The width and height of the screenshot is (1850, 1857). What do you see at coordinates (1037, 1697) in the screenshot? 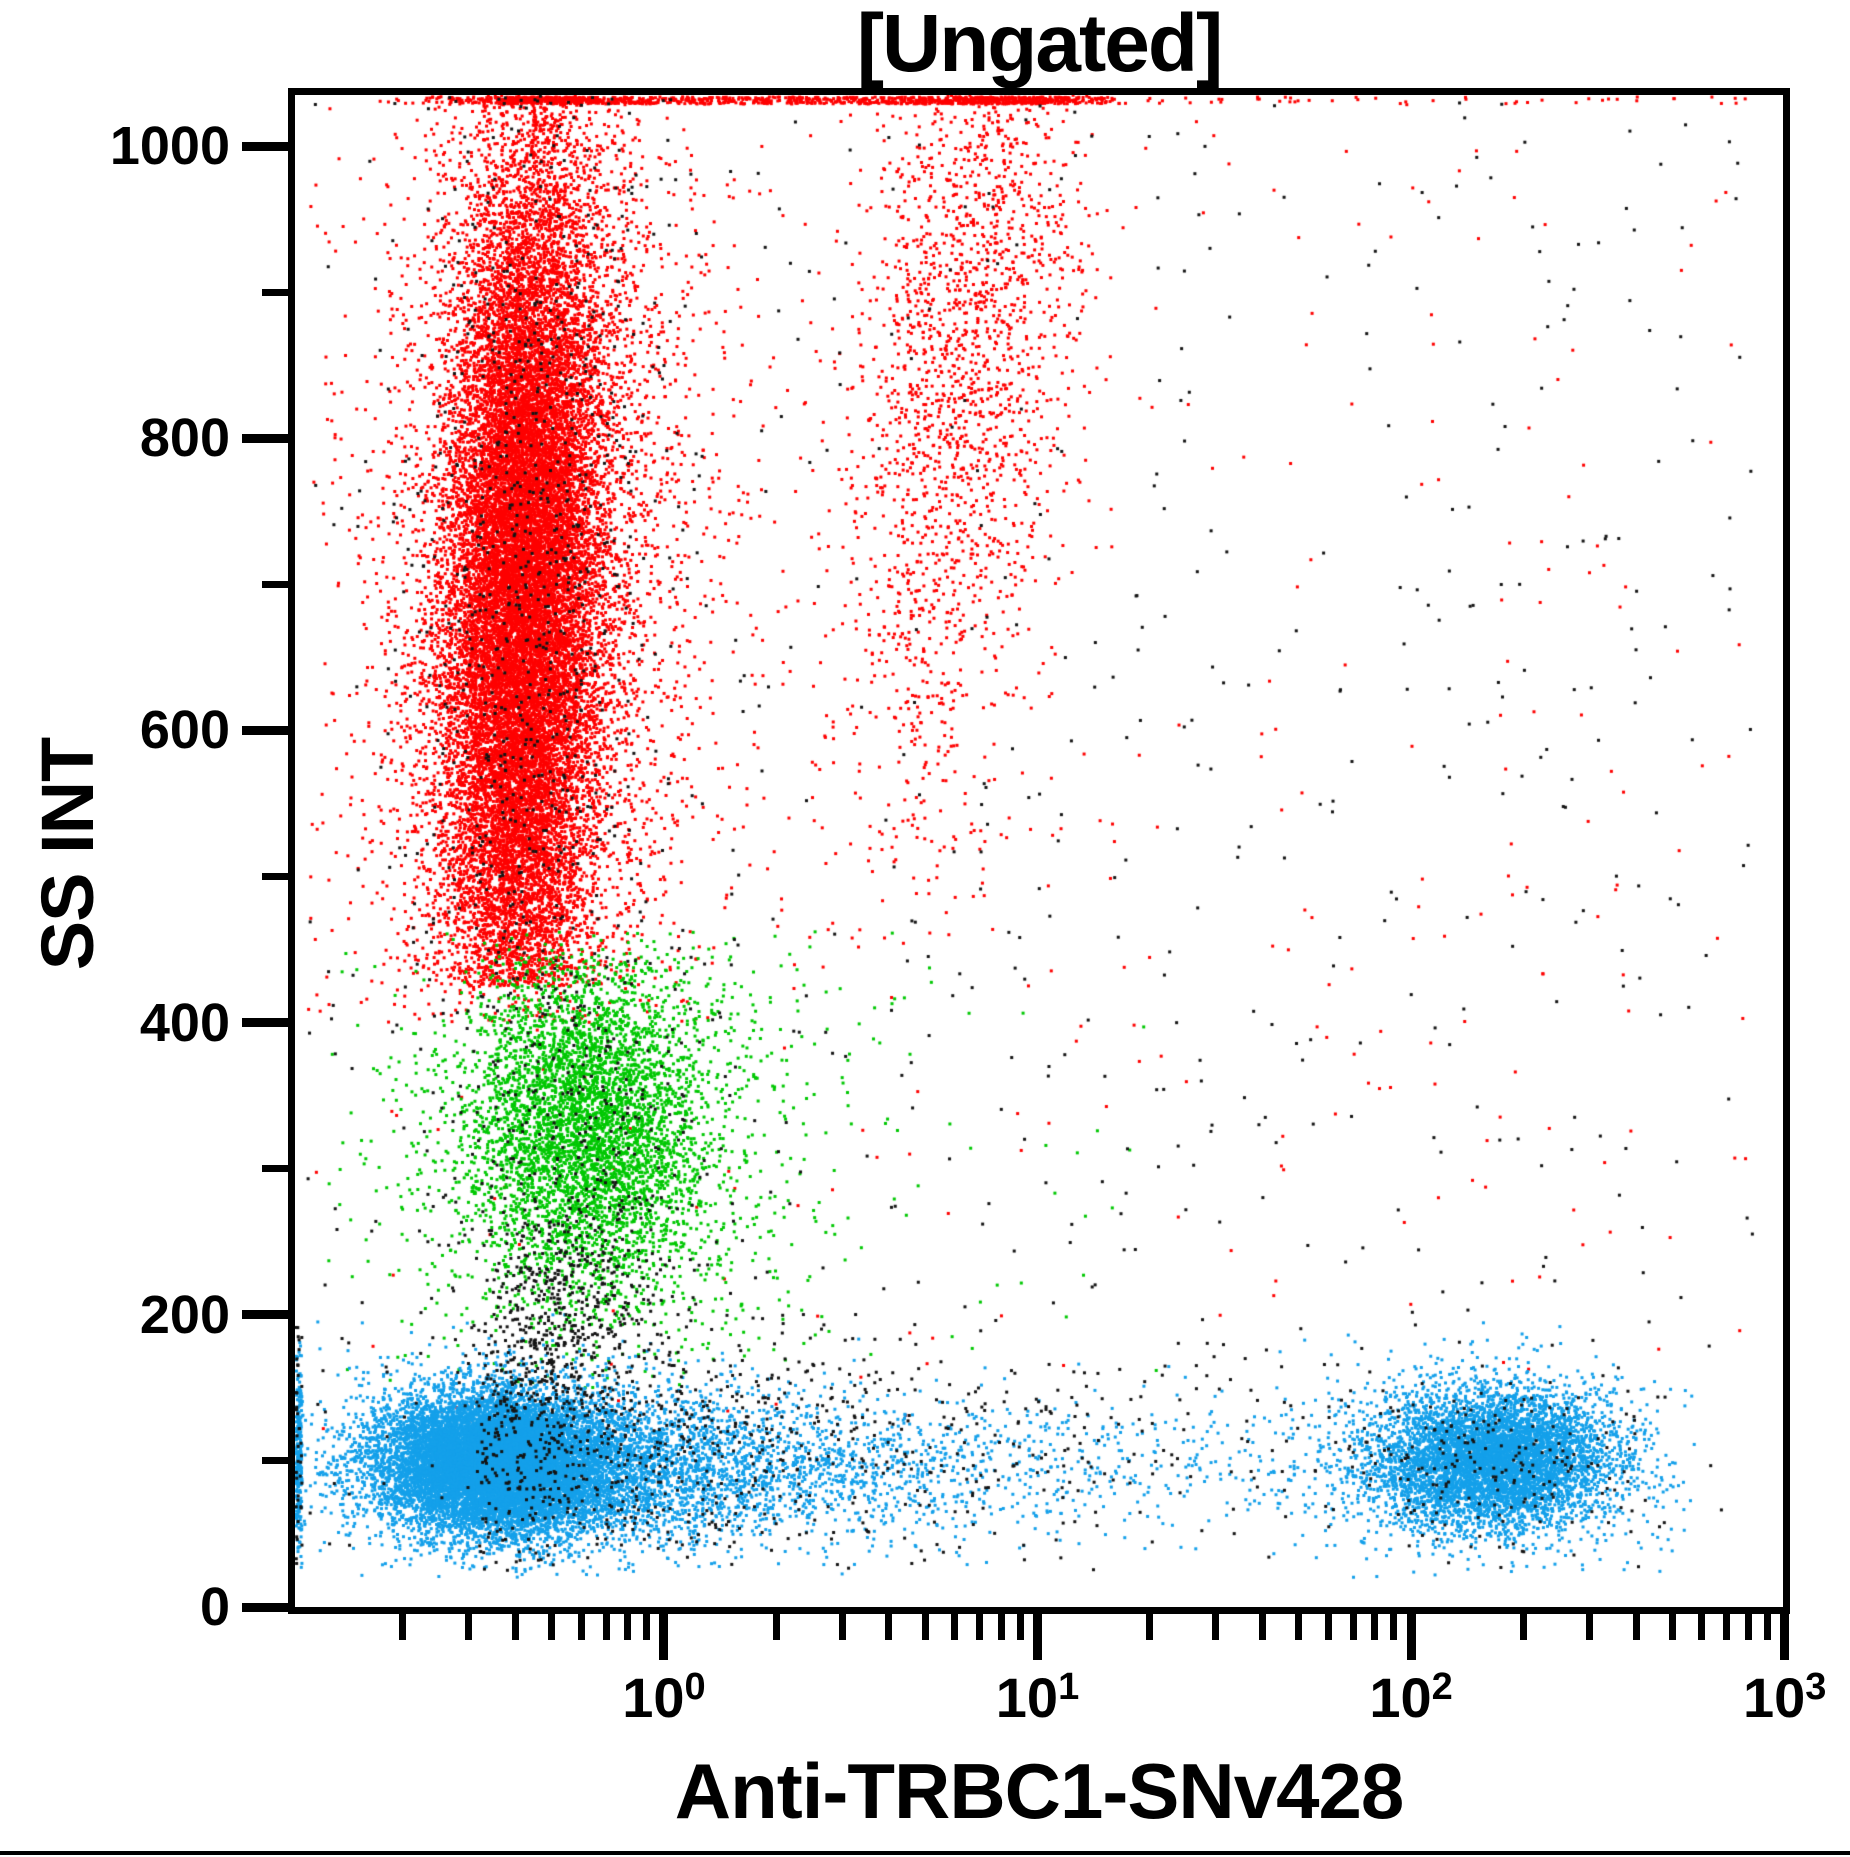
I see `x-tick-label: 101` at bounding box center [1037, 1697].